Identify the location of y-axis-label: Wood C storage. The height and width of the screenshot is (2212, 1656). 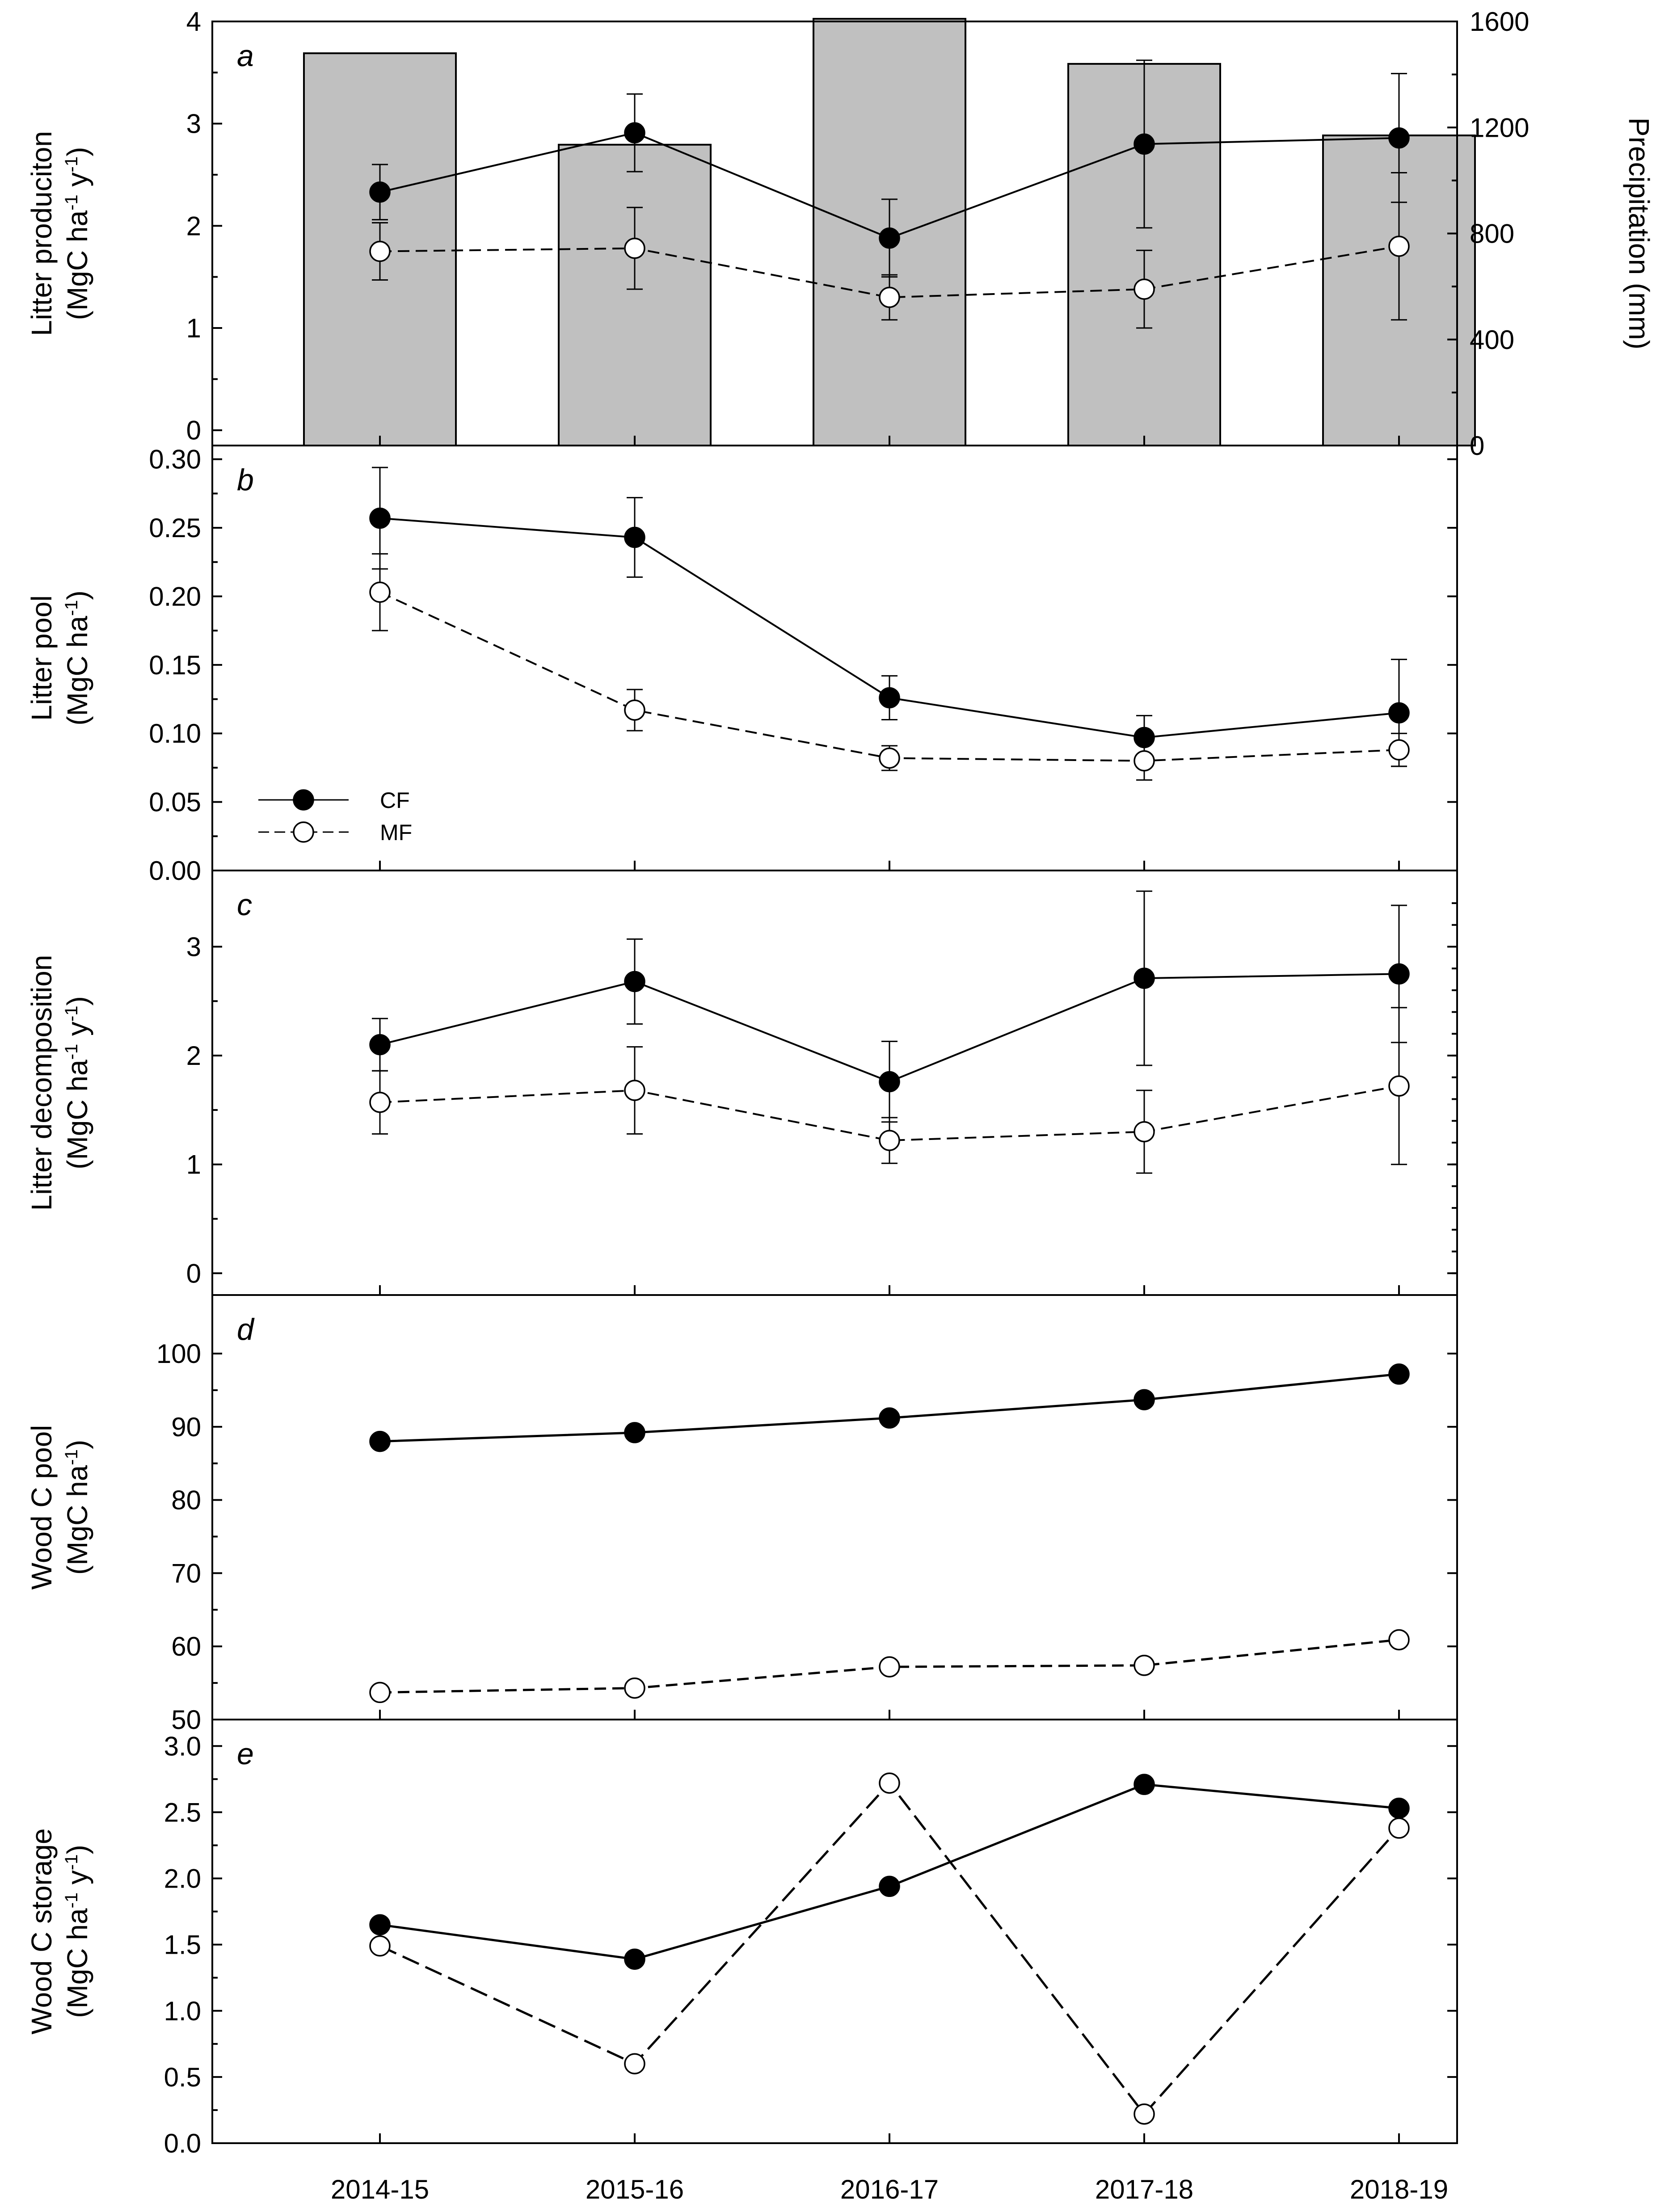
(41, 1931).